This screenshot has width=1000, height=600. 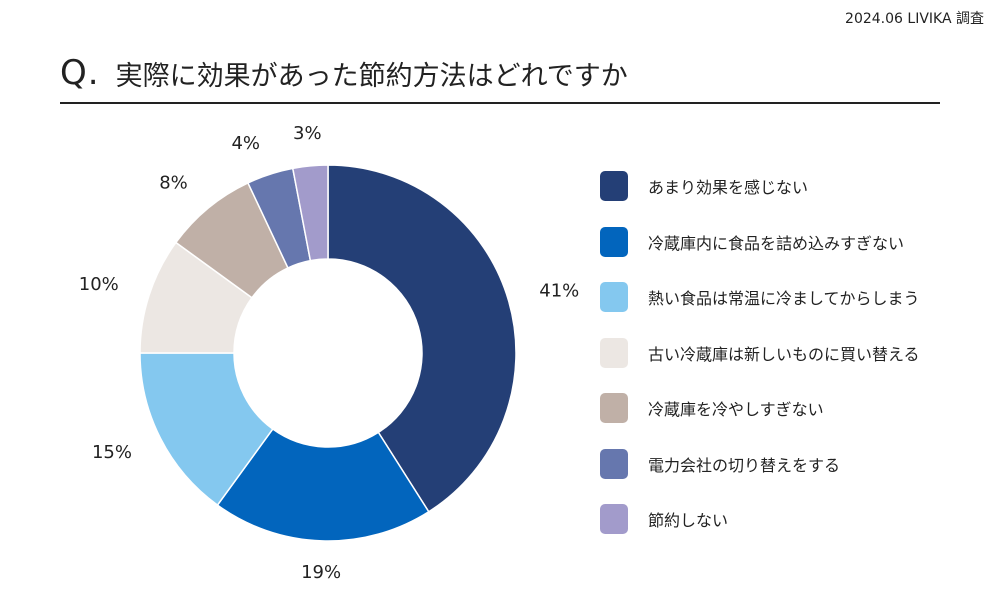 What do you see at coordinates (795, 519) in the screenshot?
I see `legend-item-7: 節約しない` at bounding box center [795, 519].